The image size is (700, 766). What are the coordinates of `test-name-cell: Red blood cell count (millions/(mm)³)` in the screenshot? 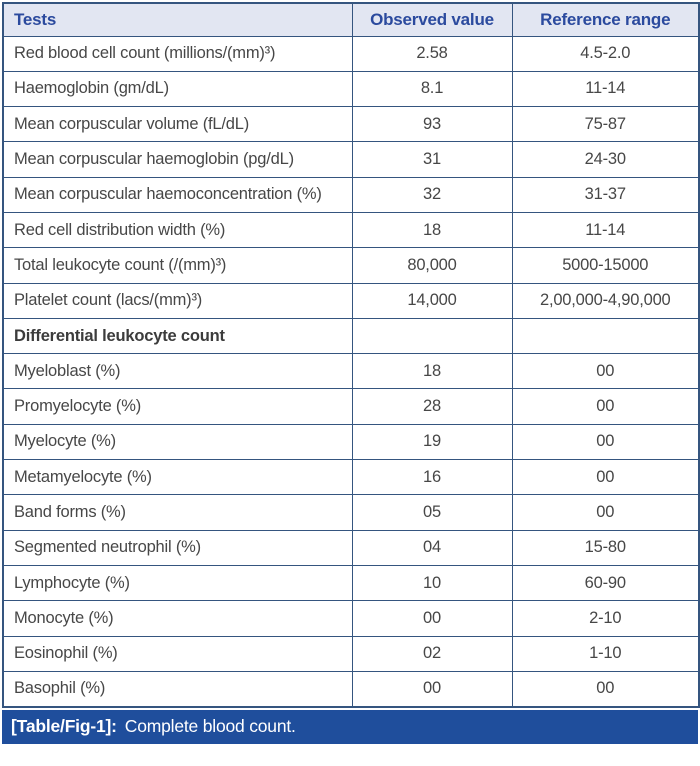 It's located at (177, 53).